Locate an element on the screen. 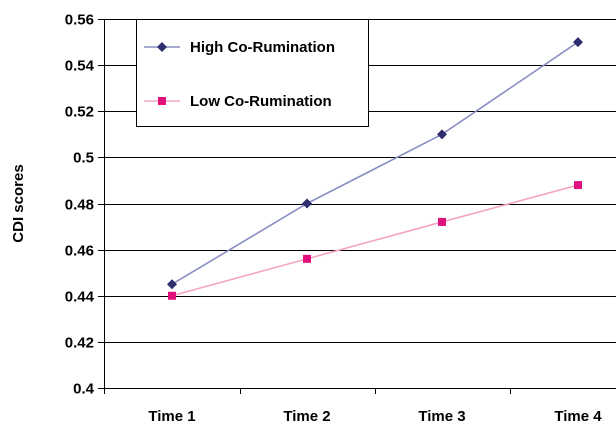 The height and width of the screenshot is (433, 616). y-tick-label: 0.54 is located at coordinates (80, 66).